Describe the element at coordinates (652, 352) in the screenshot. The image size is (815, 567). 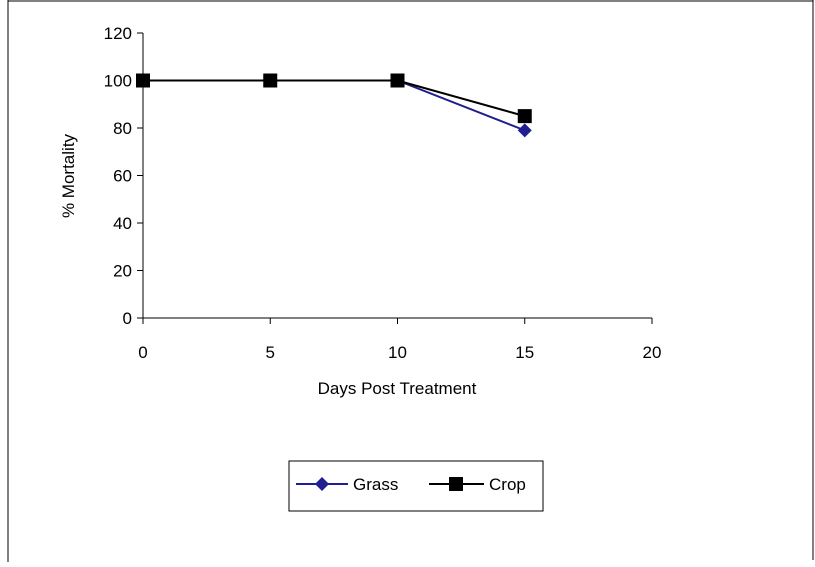
I see `x-tick-label: 20` at that location.